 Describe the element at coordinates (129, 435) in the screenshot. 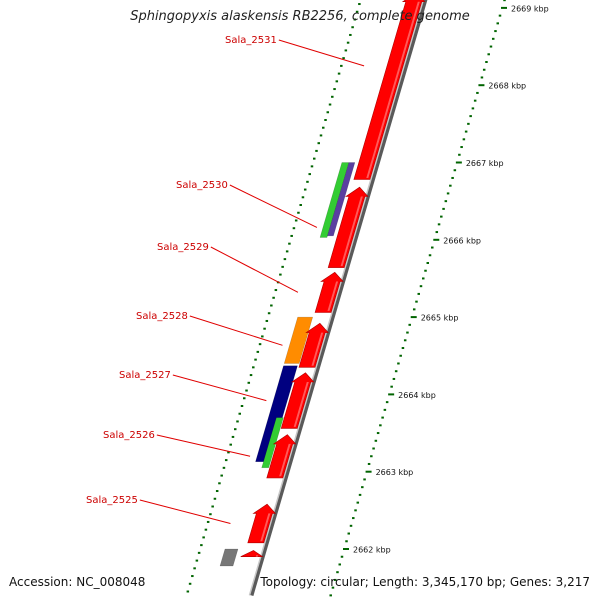

I see `gene-label-sala_2526: Sala_2526` at that location.